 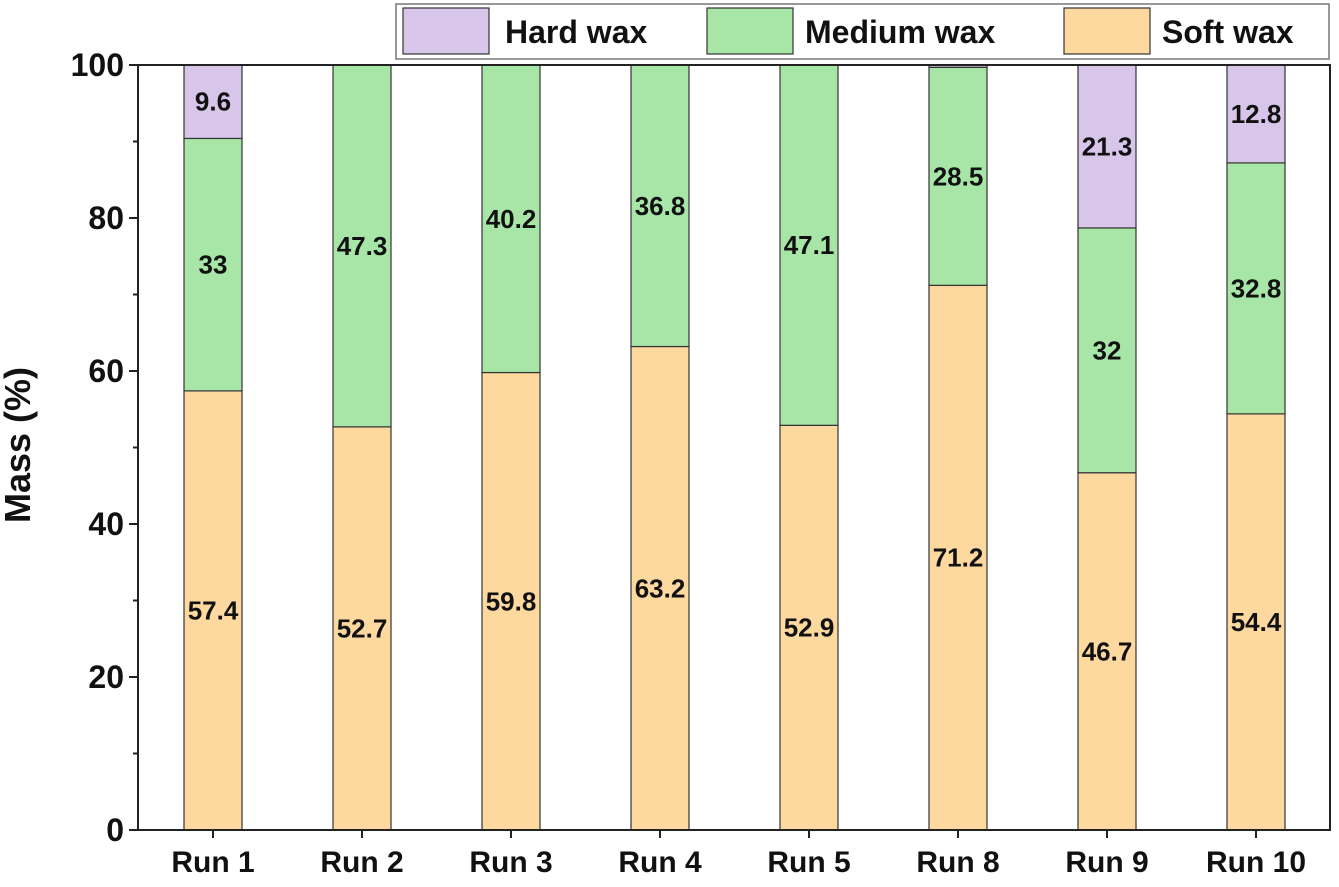 What do you see at coordinates (1106, 862) in the screenshot?
I see `x-tick-label: Run 9` at bounding box center [1106, 862].